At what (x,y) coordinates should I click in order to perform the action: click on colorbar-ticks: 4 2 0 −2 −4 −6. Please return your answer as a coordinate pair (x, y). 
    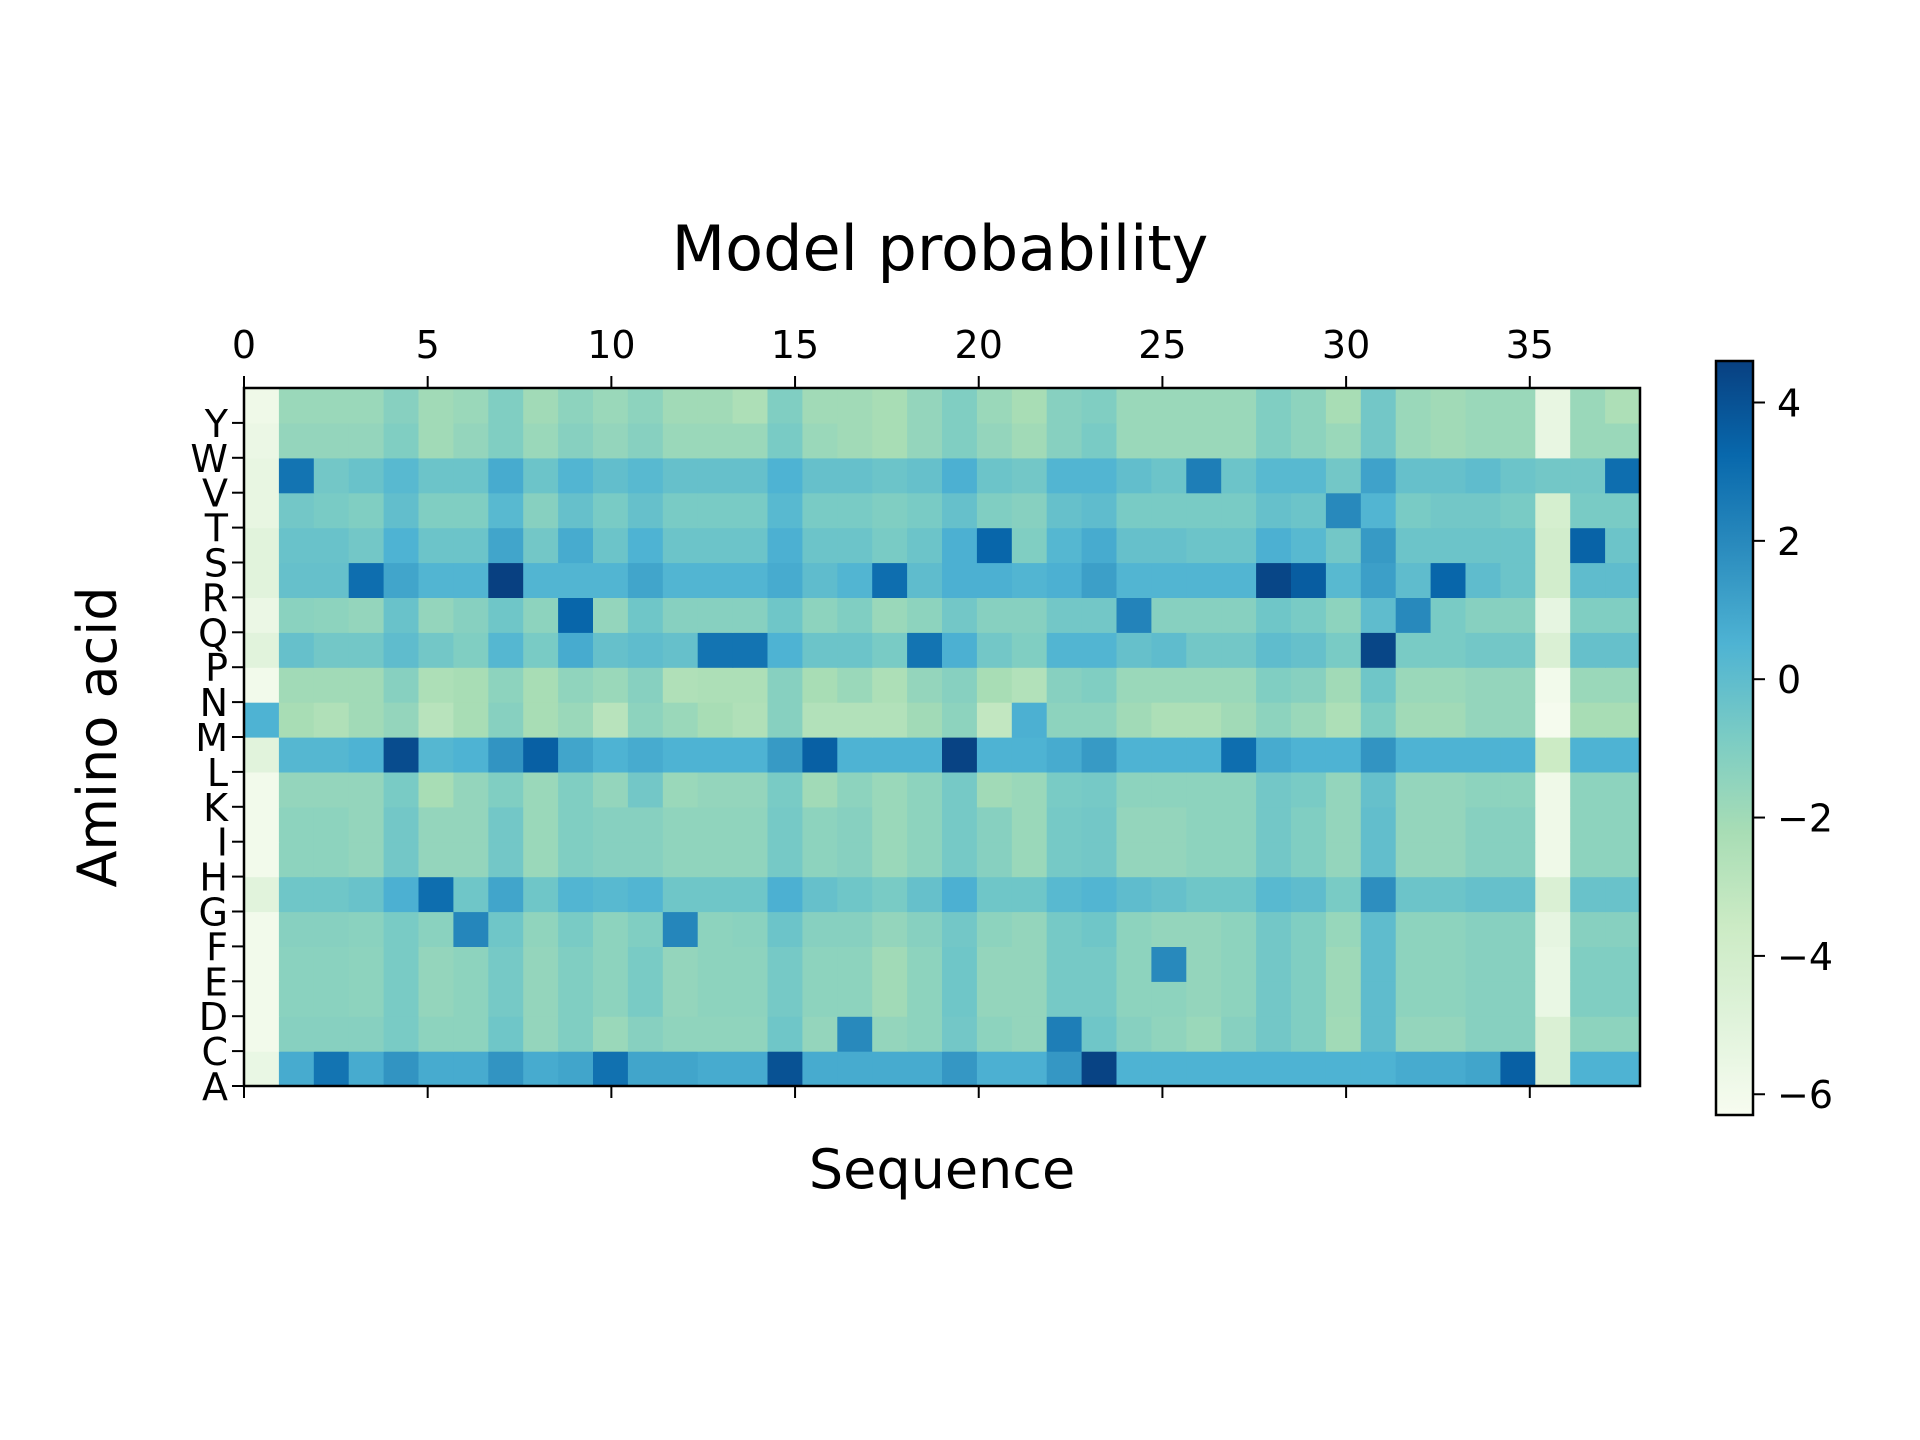
    Looking at the image, I should click on (1793, 749).